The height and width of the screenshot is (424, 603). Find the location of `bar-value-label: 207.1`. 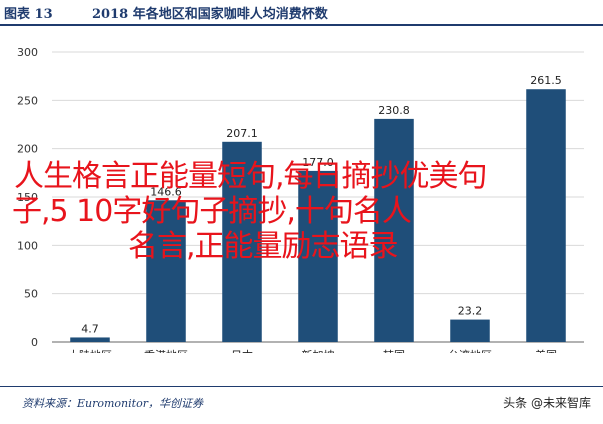

bar-value-label: 207.1 is located at coordinates (242, 133).